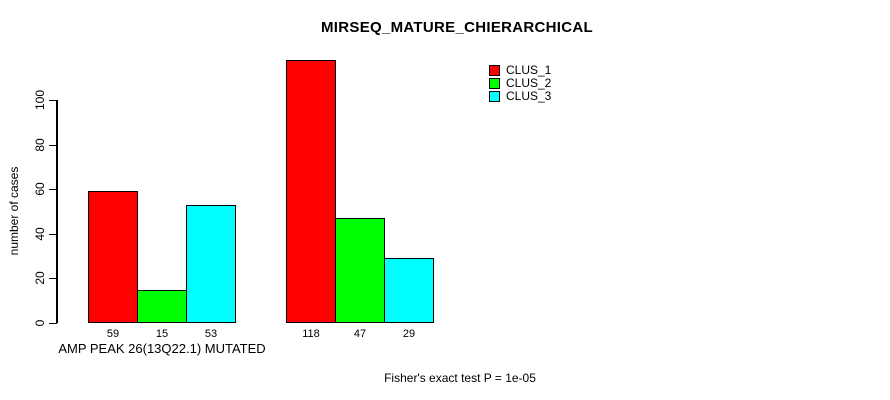 The image size is (890, 400). Describe the element at coordinates (409, 334) in the screenshot. I see `bar-value-label: 29` at that location.